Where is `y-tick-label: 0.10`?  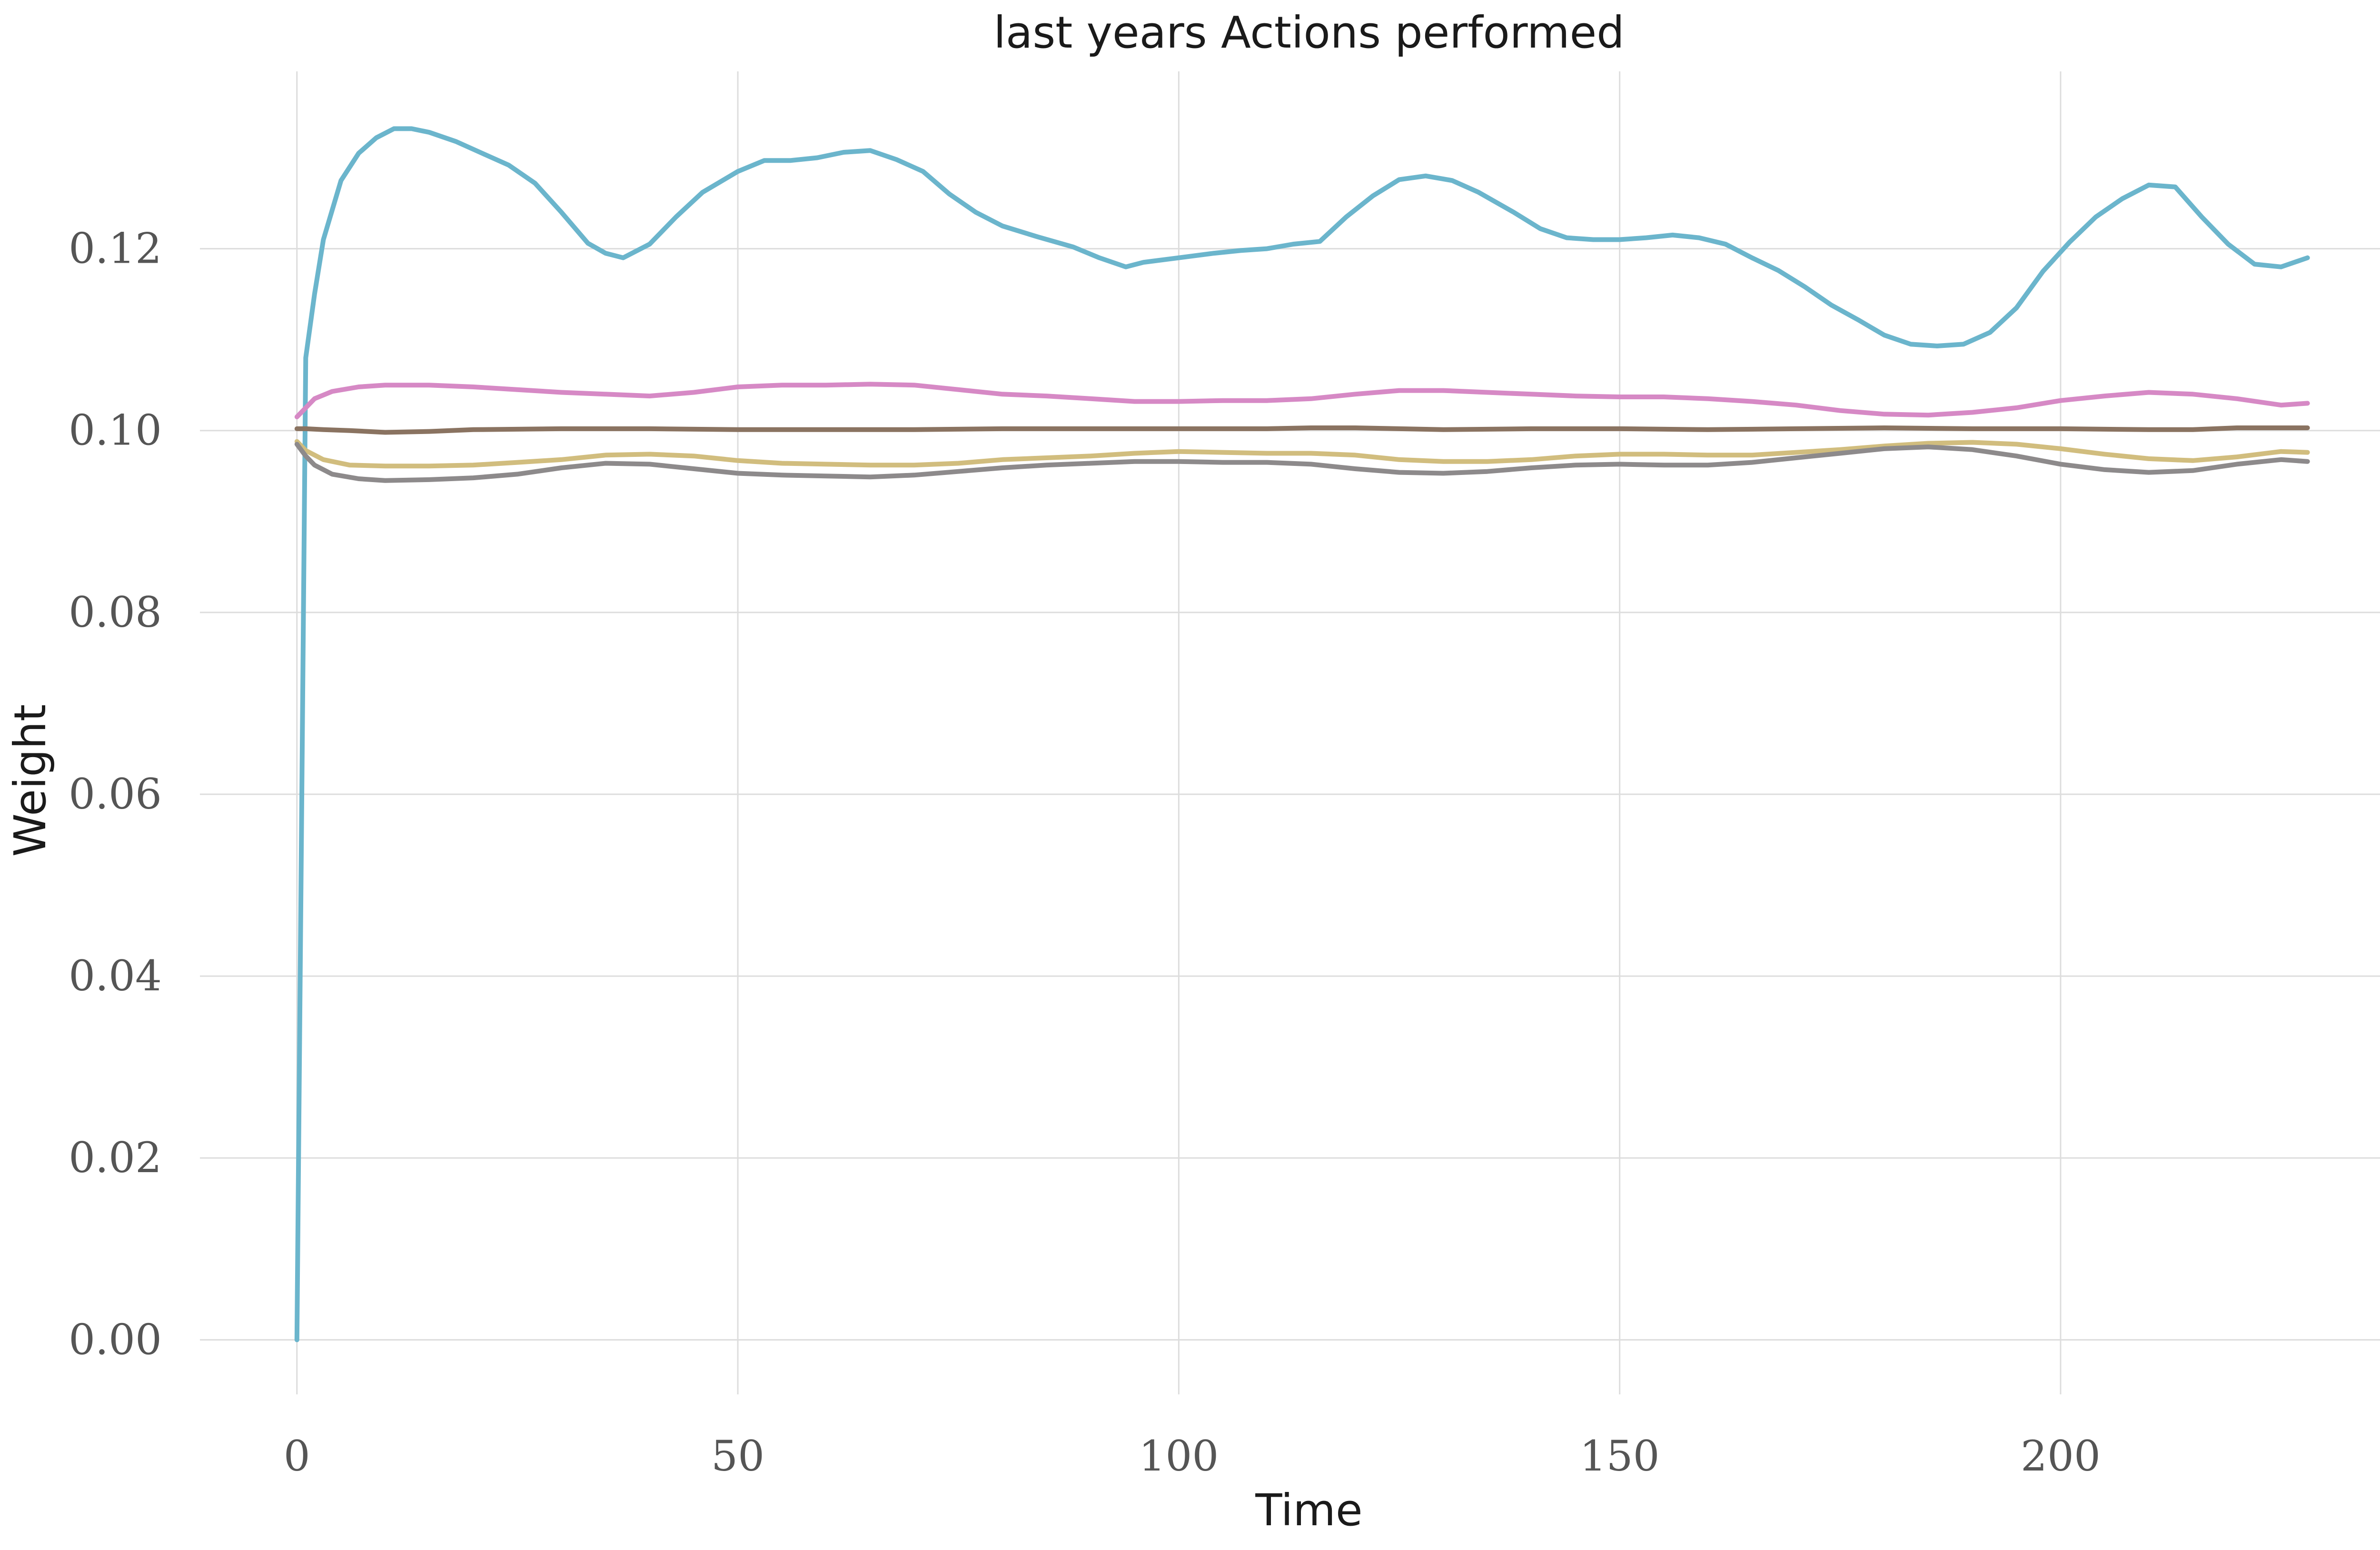 y-tick-label: 0.10 is located at coordinates (115, 430).